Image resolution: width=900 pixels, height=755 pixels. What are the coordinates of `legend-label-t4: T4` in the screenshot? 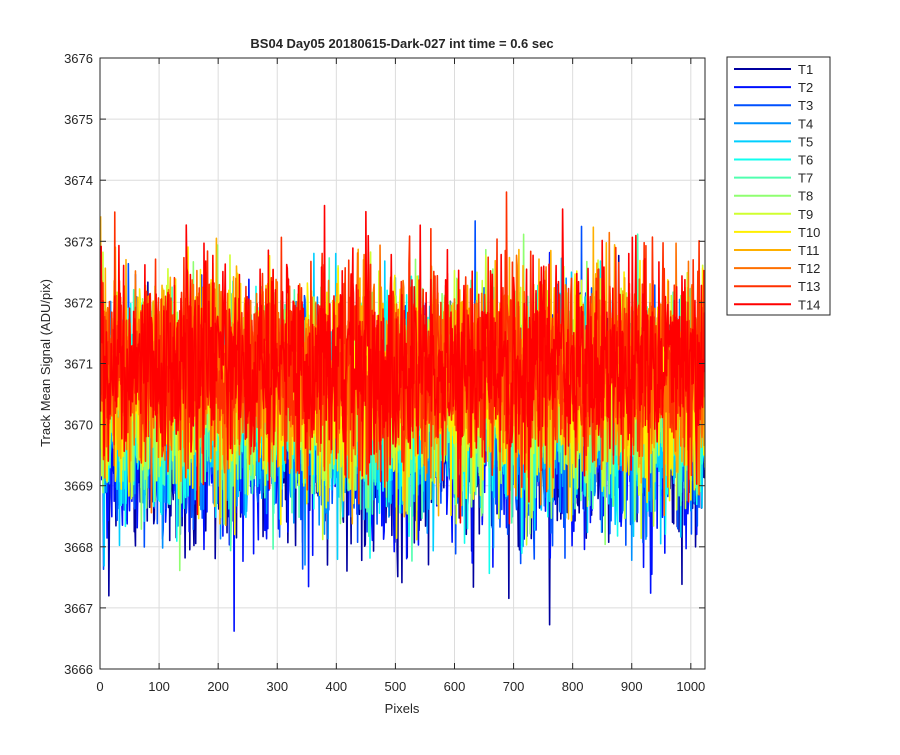 It's located at (805, 123).